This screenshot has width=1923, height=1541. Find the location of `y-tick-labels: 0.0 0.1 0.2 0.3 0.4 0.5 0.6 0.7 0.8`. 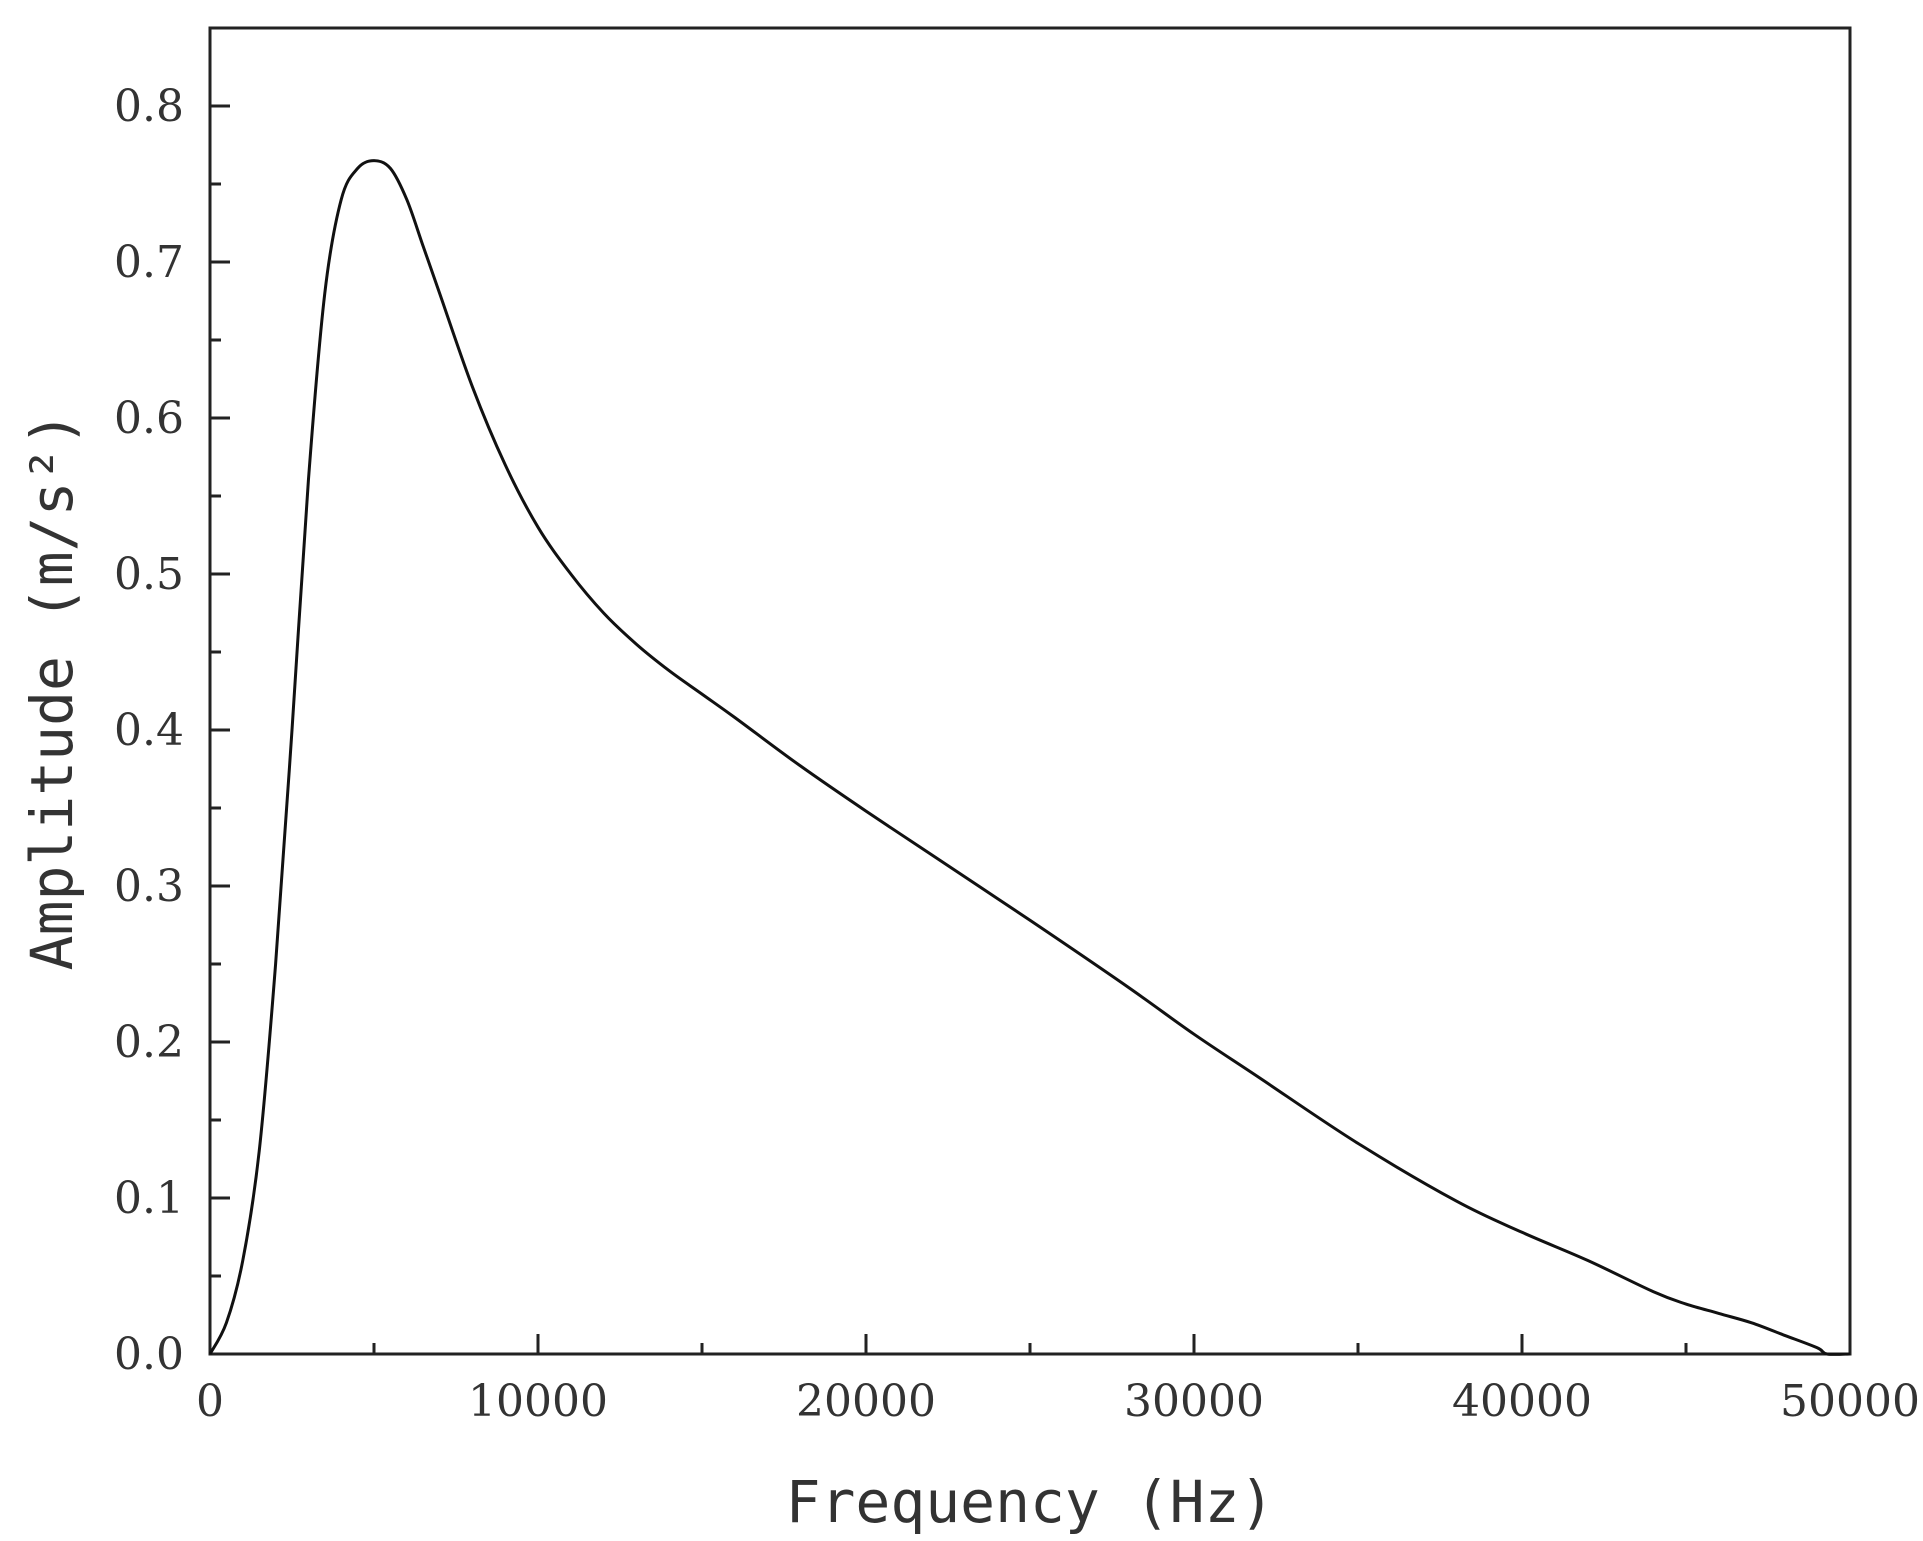

y-tick-labels: 0.0 0.1 0.2 0.3 0.4 0.5 0.6 0.7 0.8 is located at coordinates (149, 730).